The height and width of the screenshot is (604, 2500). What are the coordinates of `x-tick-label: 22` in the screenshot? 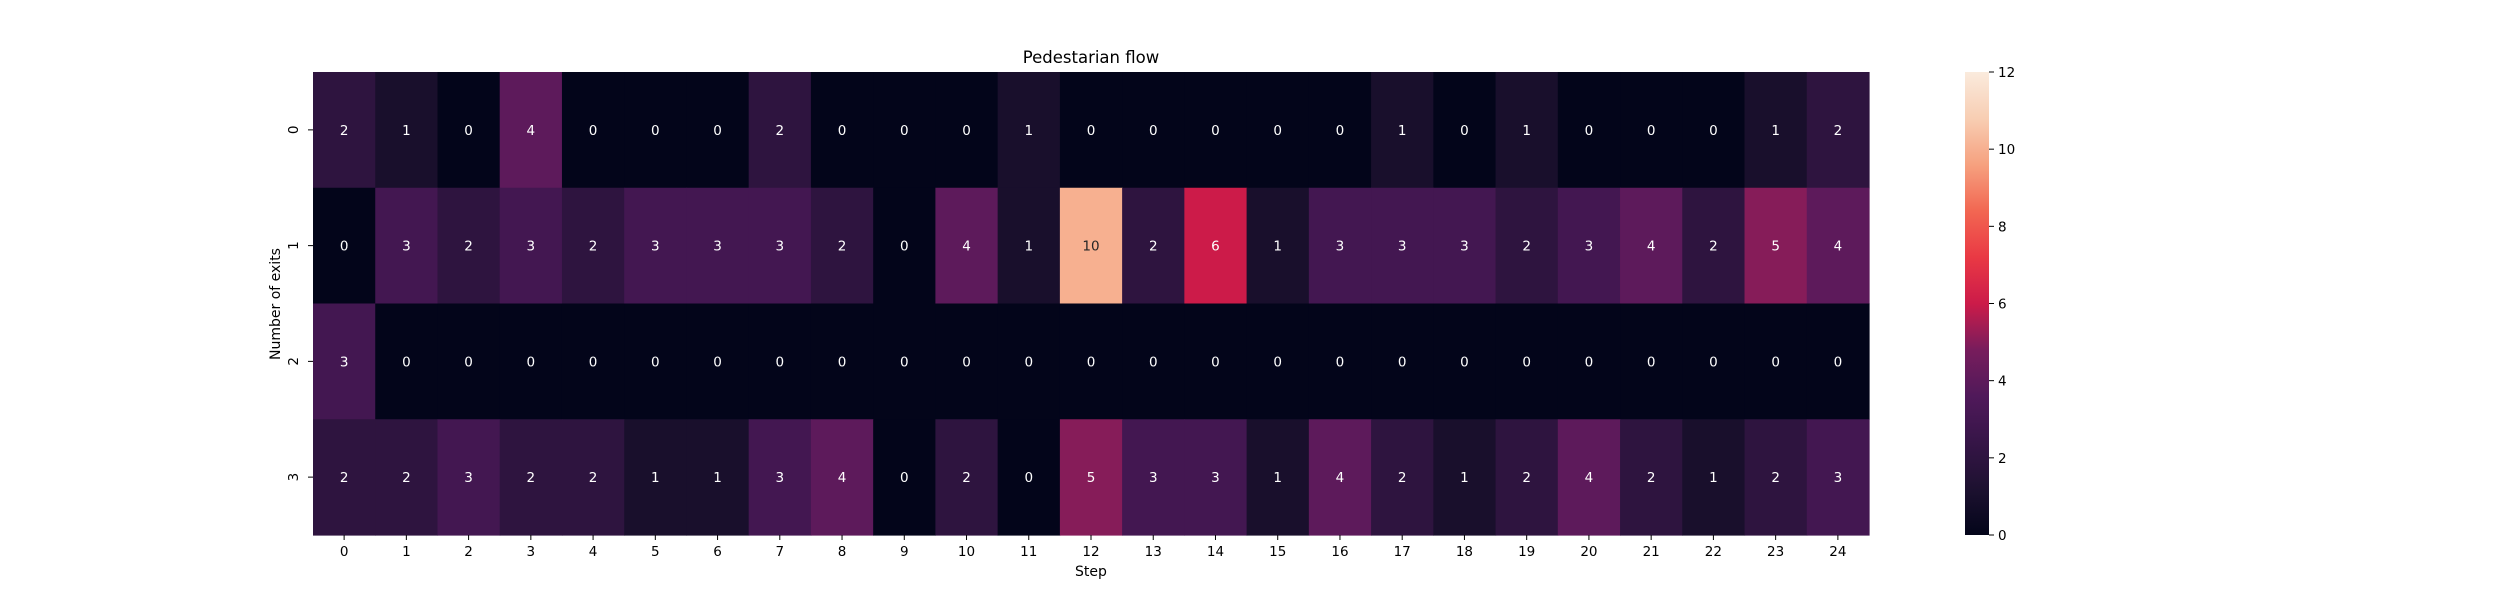 It's located at (1713, 552).